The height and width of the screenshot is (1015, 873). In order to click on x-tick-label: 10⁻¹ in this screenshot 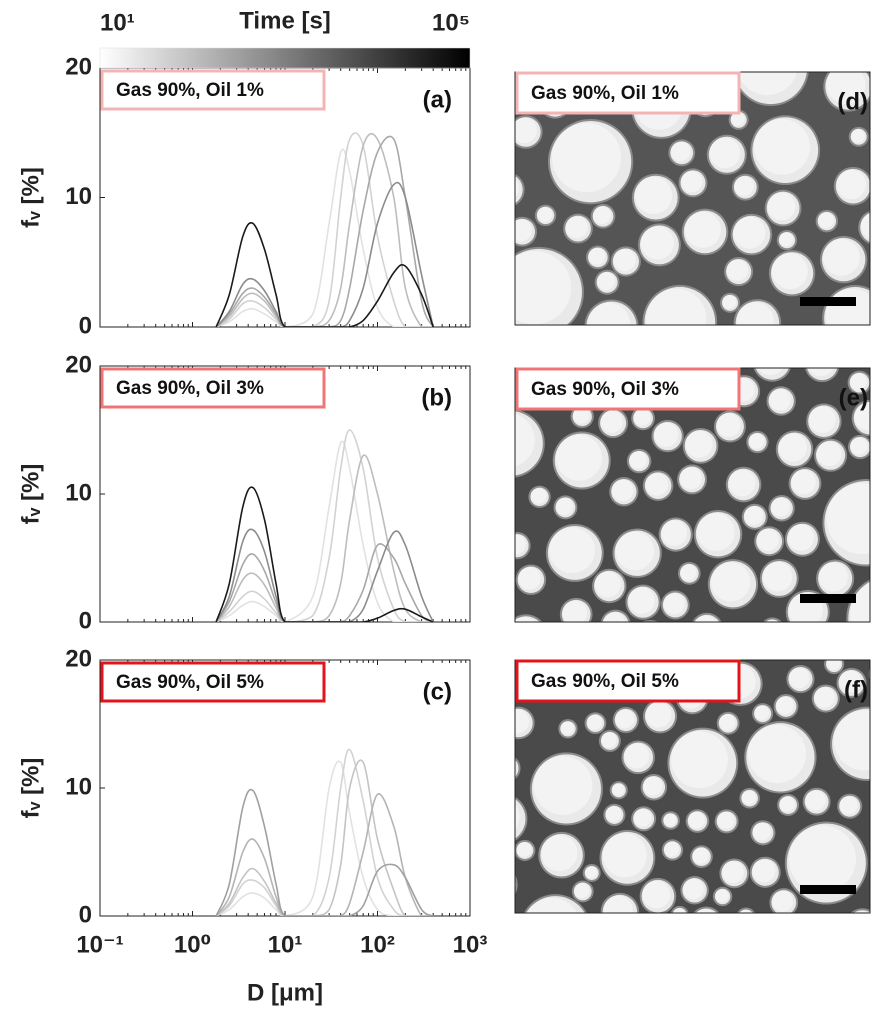, I will do `click(99, 944)`.